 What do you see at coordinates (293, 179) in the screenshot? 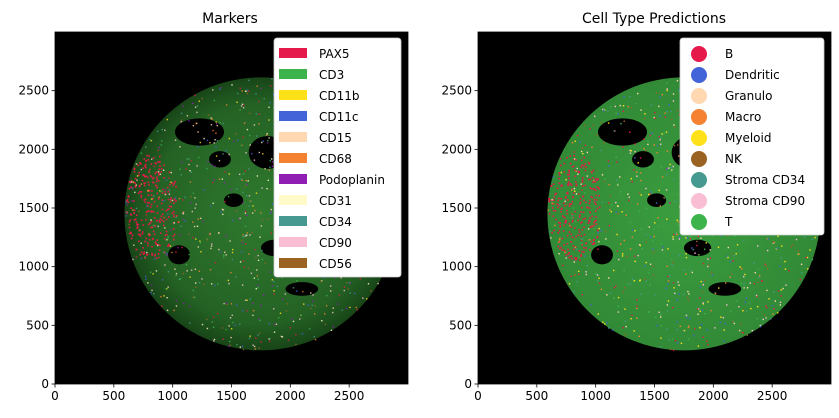
I see `legend-swatch` at bounding box center [293, 179].